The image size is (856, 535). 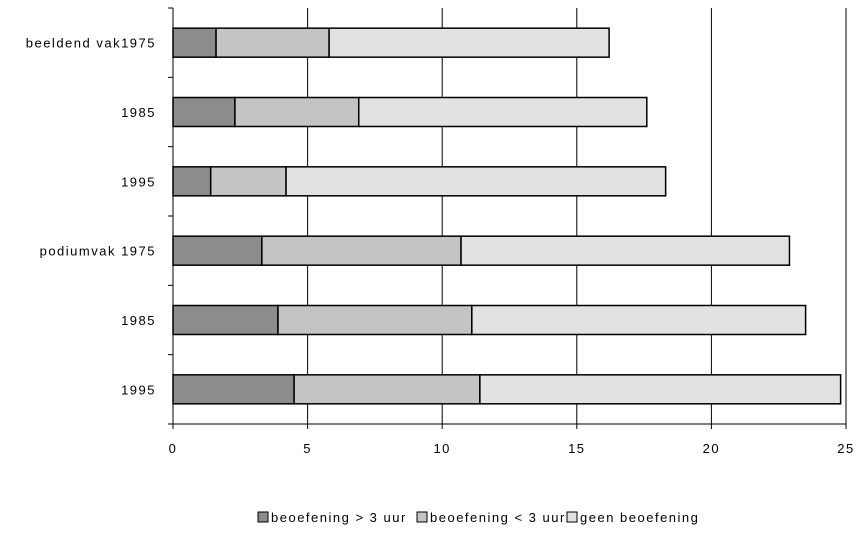 What do you see at coordinates (576, 448) in the screenshot?
I see `x-tick-label-15: 15` at bounding box center [576, 448].